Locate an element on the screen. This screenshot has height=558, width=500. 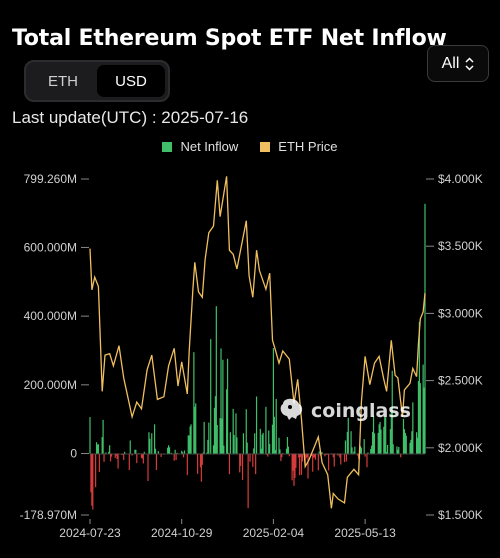
unit-toggle: ETH USD is located at coordinates (97, 81).